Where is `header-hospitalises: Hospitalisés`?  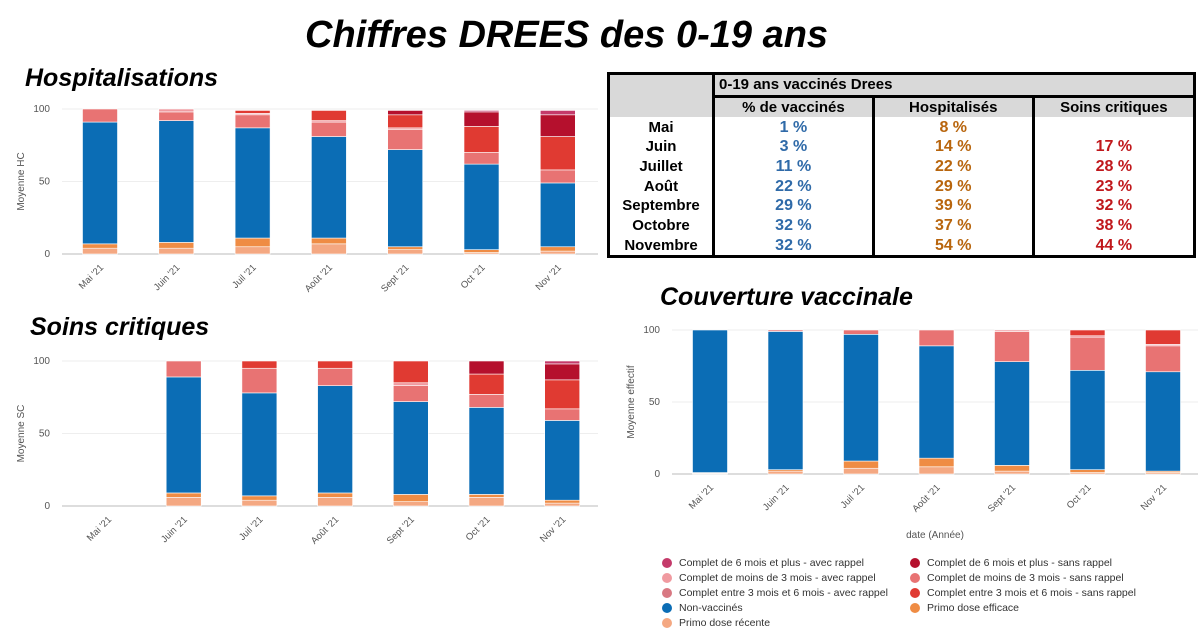
header-hospitalises: Hospitalisés is located at coordinates (954, 107).